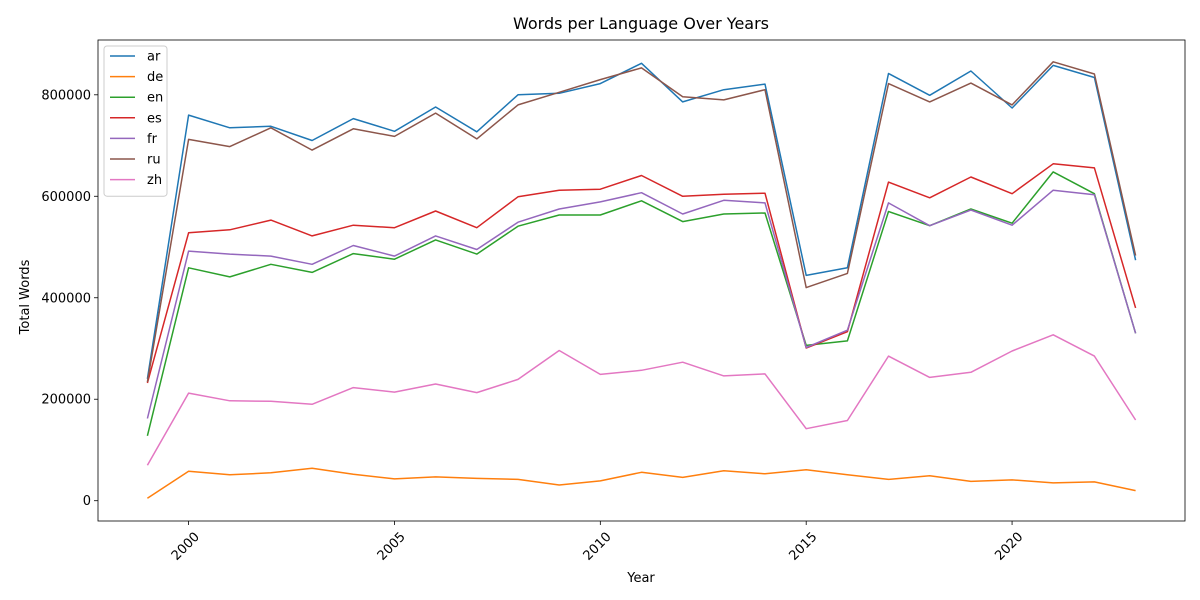 This screenshot has height=600, width=1200. What do you see at coordinates (155, 98) in the screenshot?
I see `legend-label-en: en` at bounding box center [155, 98].